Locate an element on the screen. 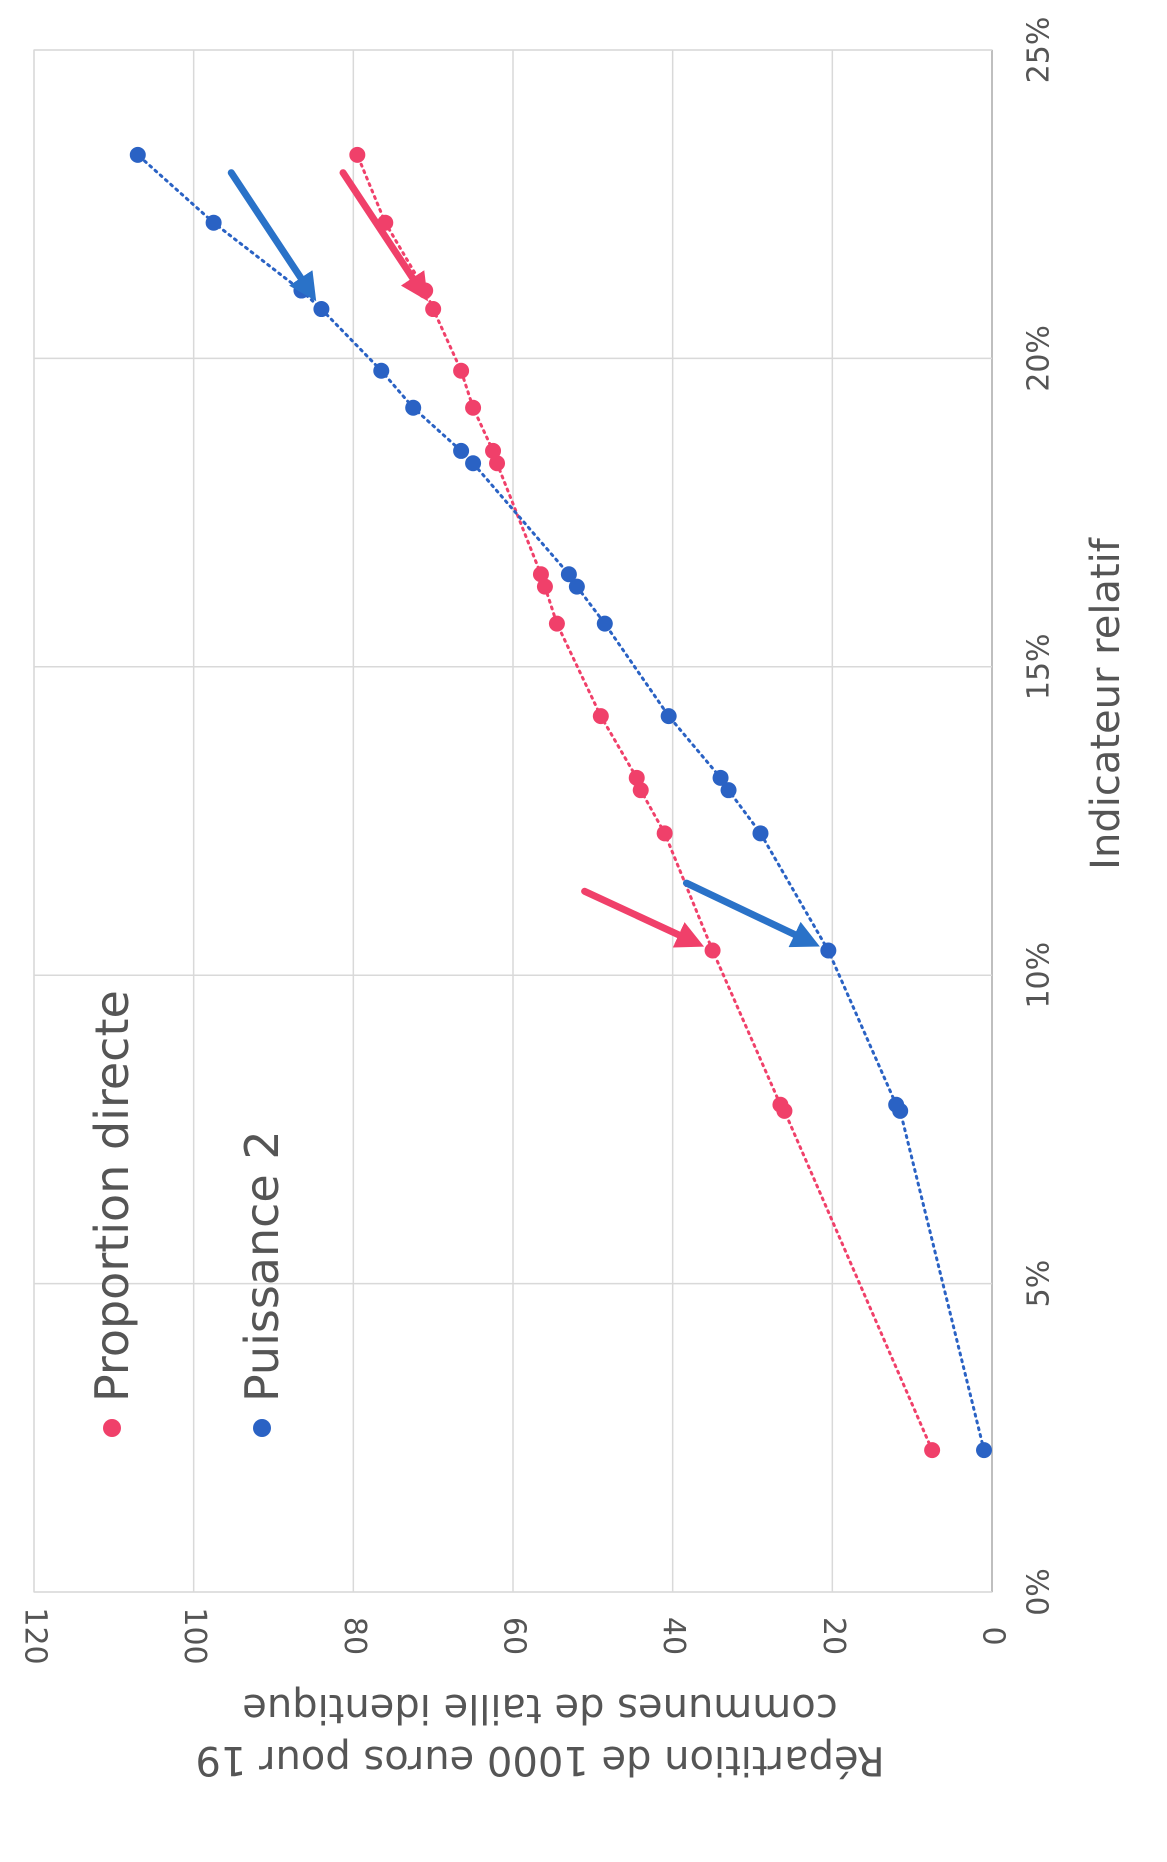 The width and height of the screenshot is (1167, 1862). x-tick-label: 0% is located at coordinates (1039, 1592).